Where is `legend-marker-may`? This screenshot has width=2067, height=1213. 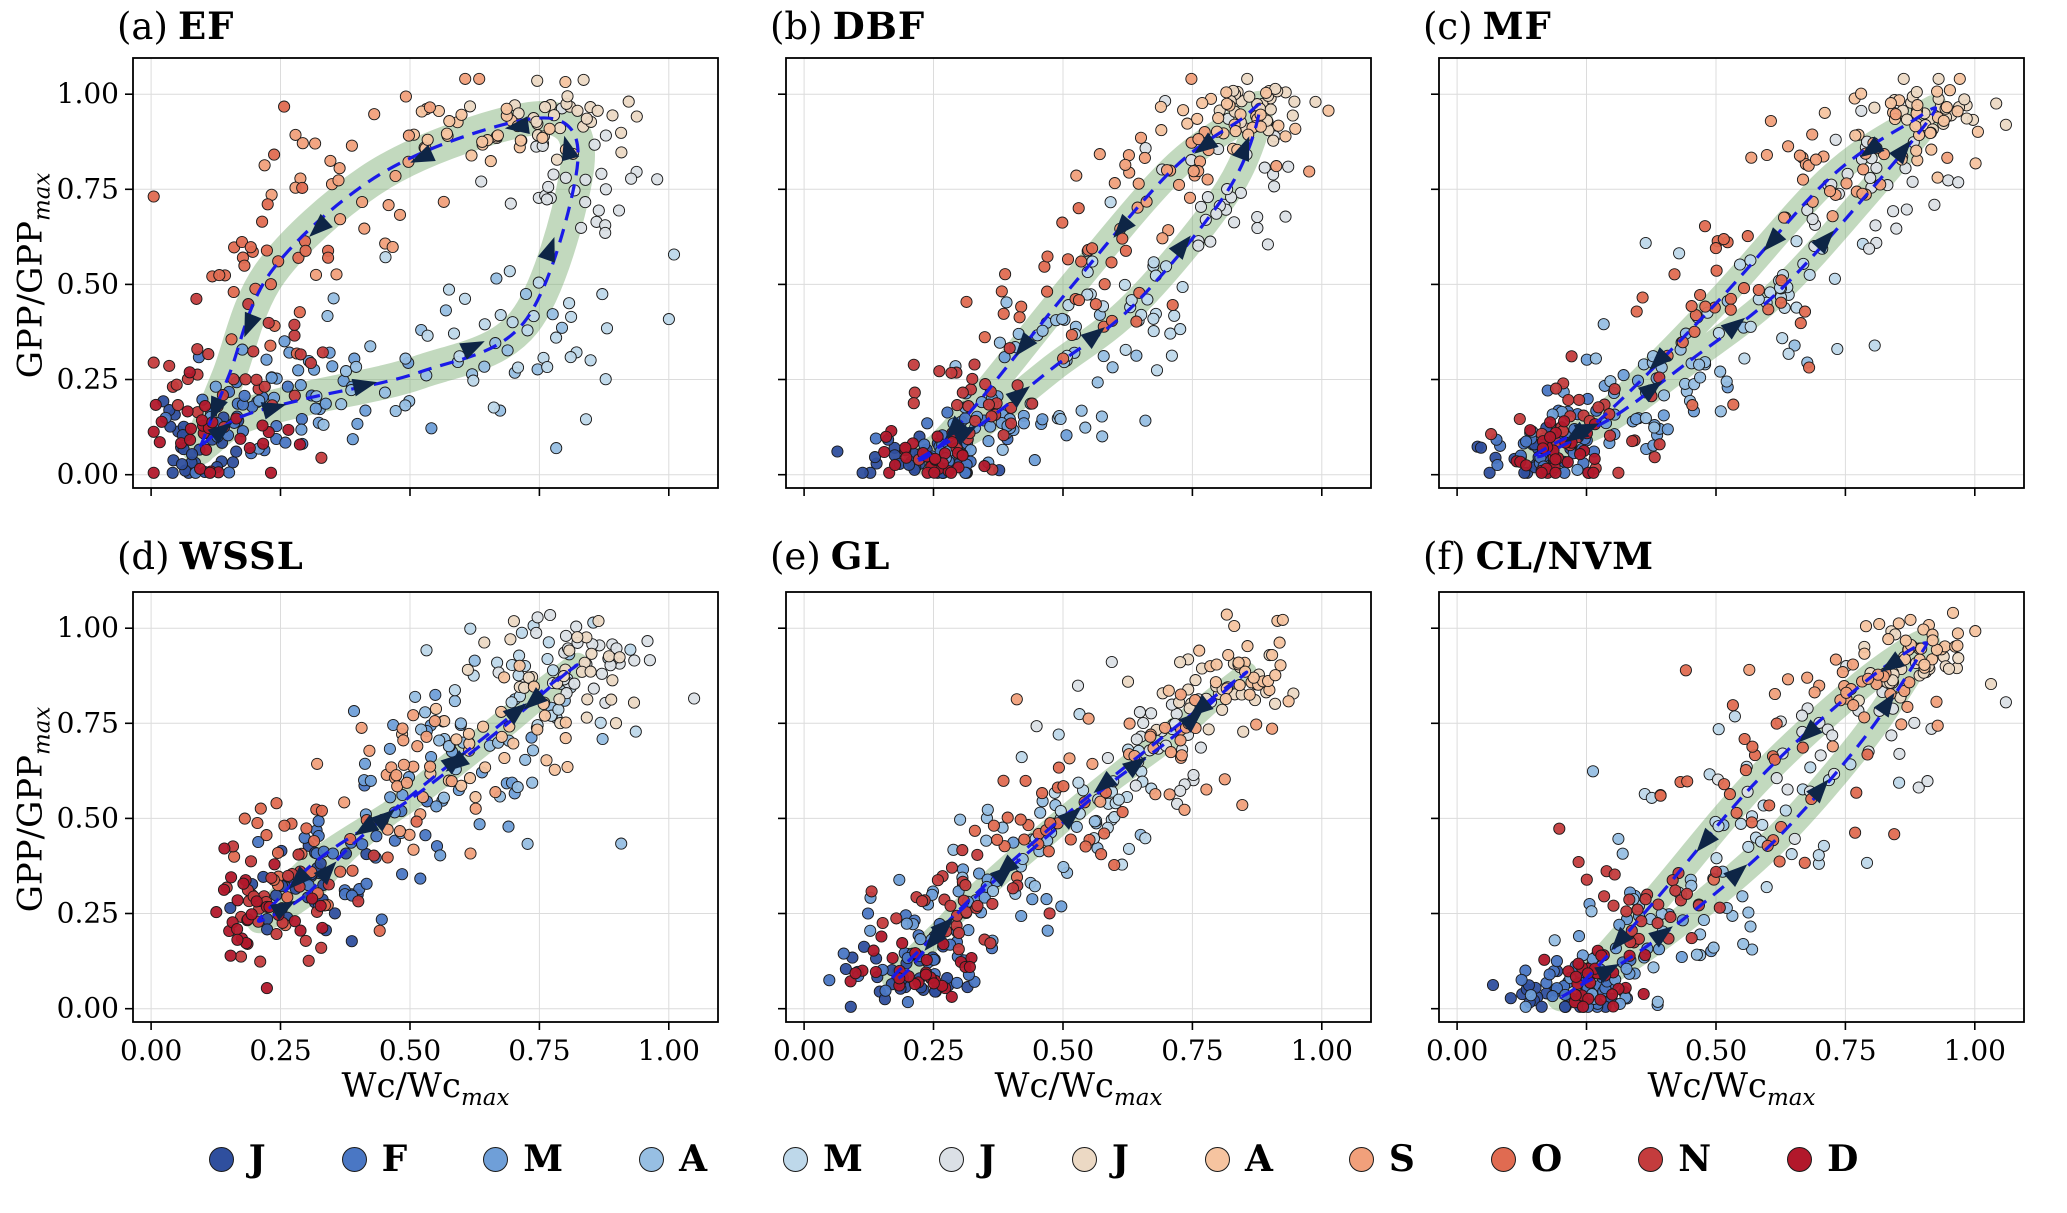
legend-marker-may is located at coordinates (796, 1159).